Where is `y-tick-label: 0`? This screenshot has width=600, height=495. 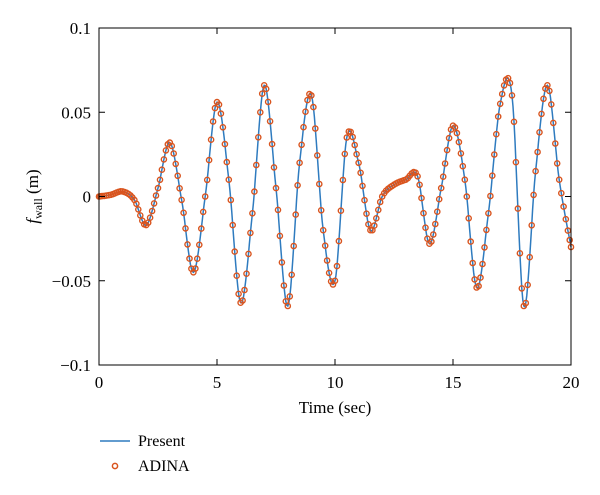 y-tick-label: 0 is located at coordinates (87, 197).